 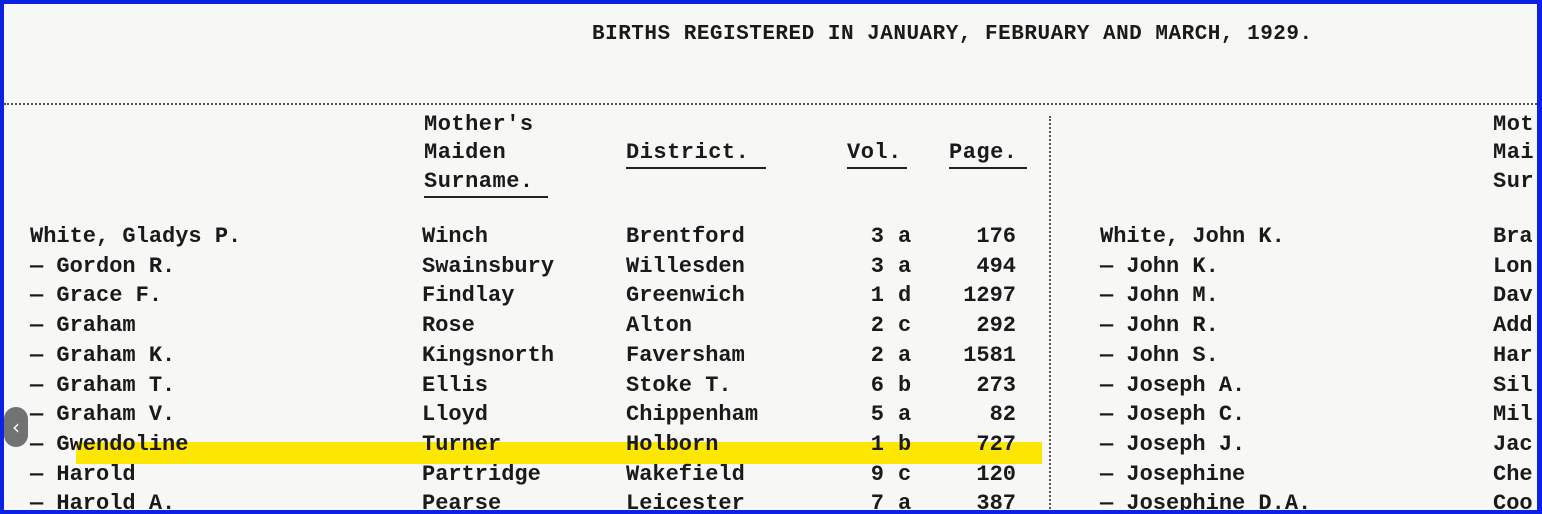 What do you see at coordinates (983, 152) in the screenshot?
I see `header-page: Page.` at bounding box center [983, 152].